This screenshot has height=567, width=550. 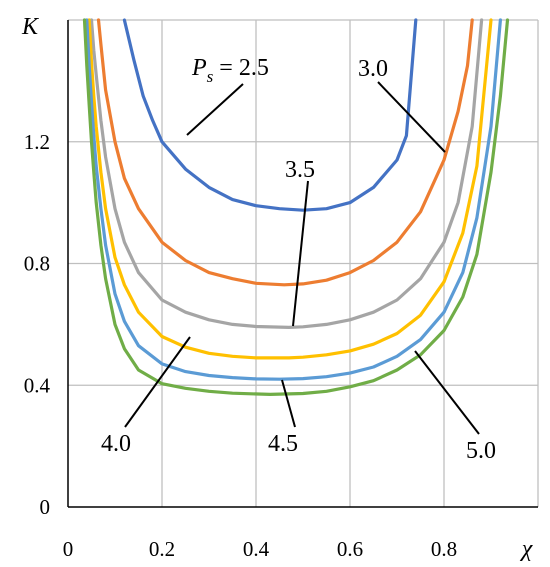 I want to click on x-tick-label: 0.6, so click(x=350, y=549).